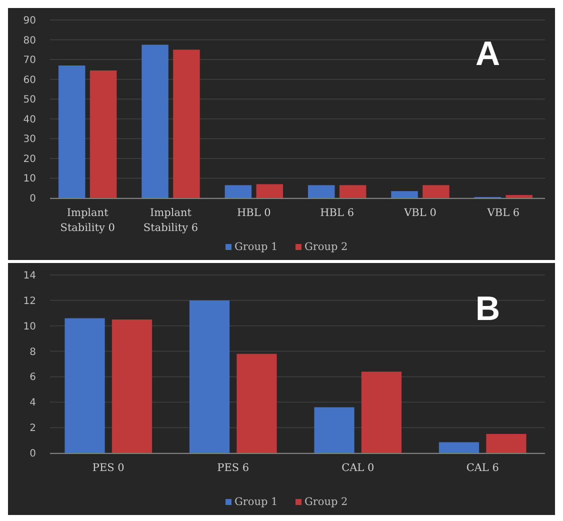  What do you see at coordinates (337, 213) in the screenshot?
I see `x-tick-label: HBL 6` at bounding box center [337, 213].